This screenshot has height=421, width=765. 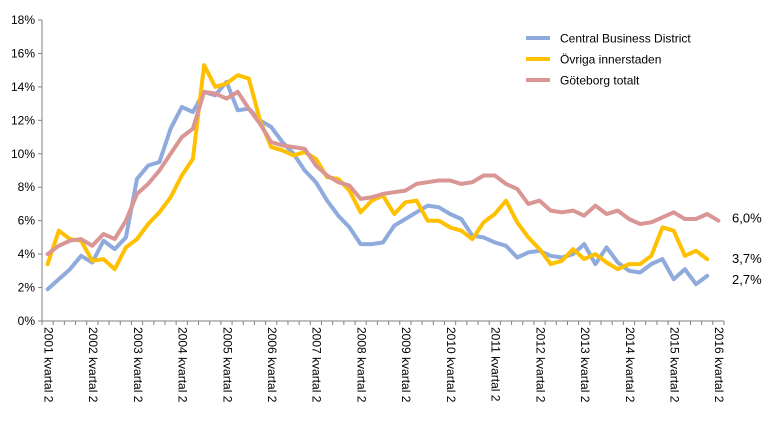 What do you see at coordinates (138, 365) in the screenshot?
I see `x-tick-label: 2003 kvartal 2` at bounding box center [138, 365].